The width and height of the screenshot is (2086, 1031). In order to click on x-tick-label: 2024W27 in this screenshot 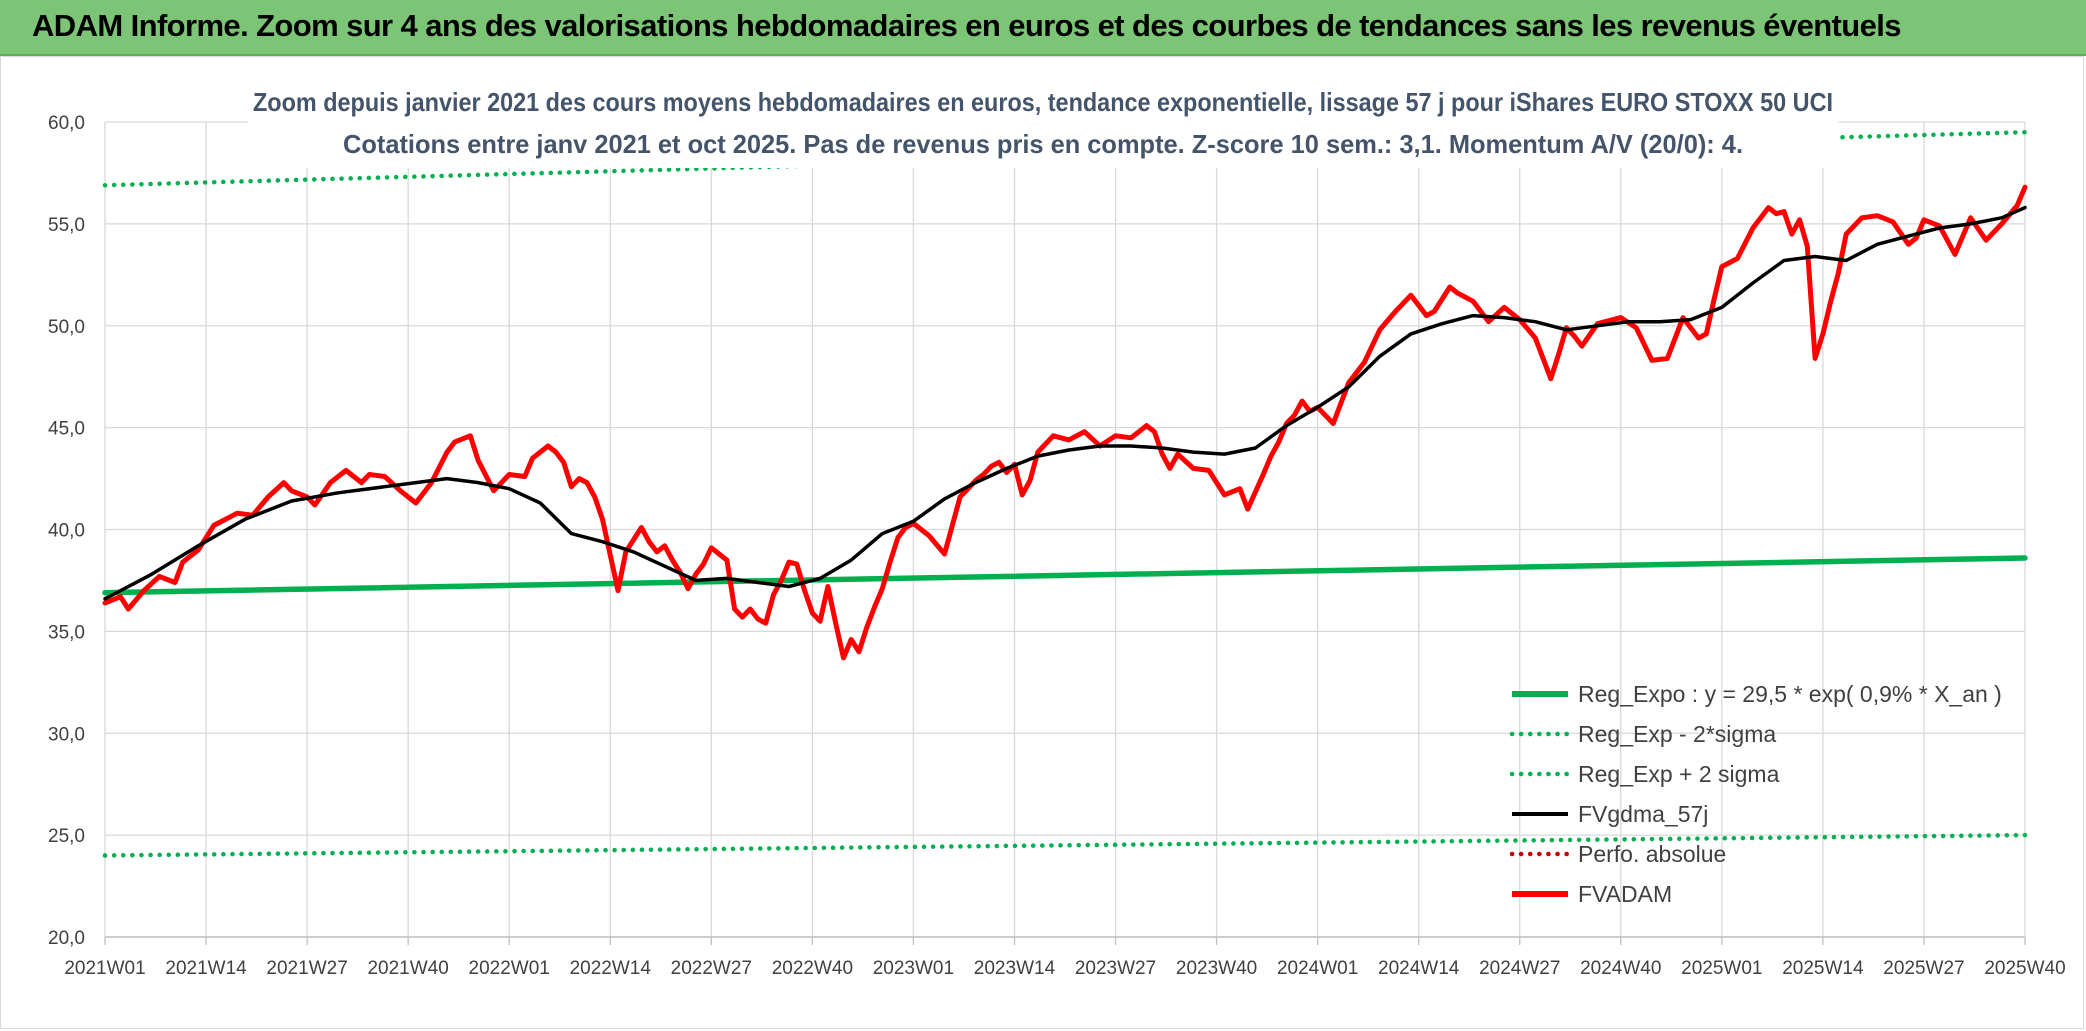, I will do `click(1519, 968)`.